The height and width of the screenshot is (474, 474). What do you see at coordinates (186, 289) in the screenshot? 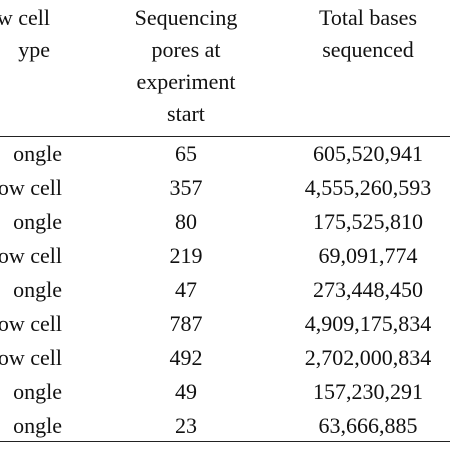
I see `cell-pores: 47` at bounding box center [186, 289].